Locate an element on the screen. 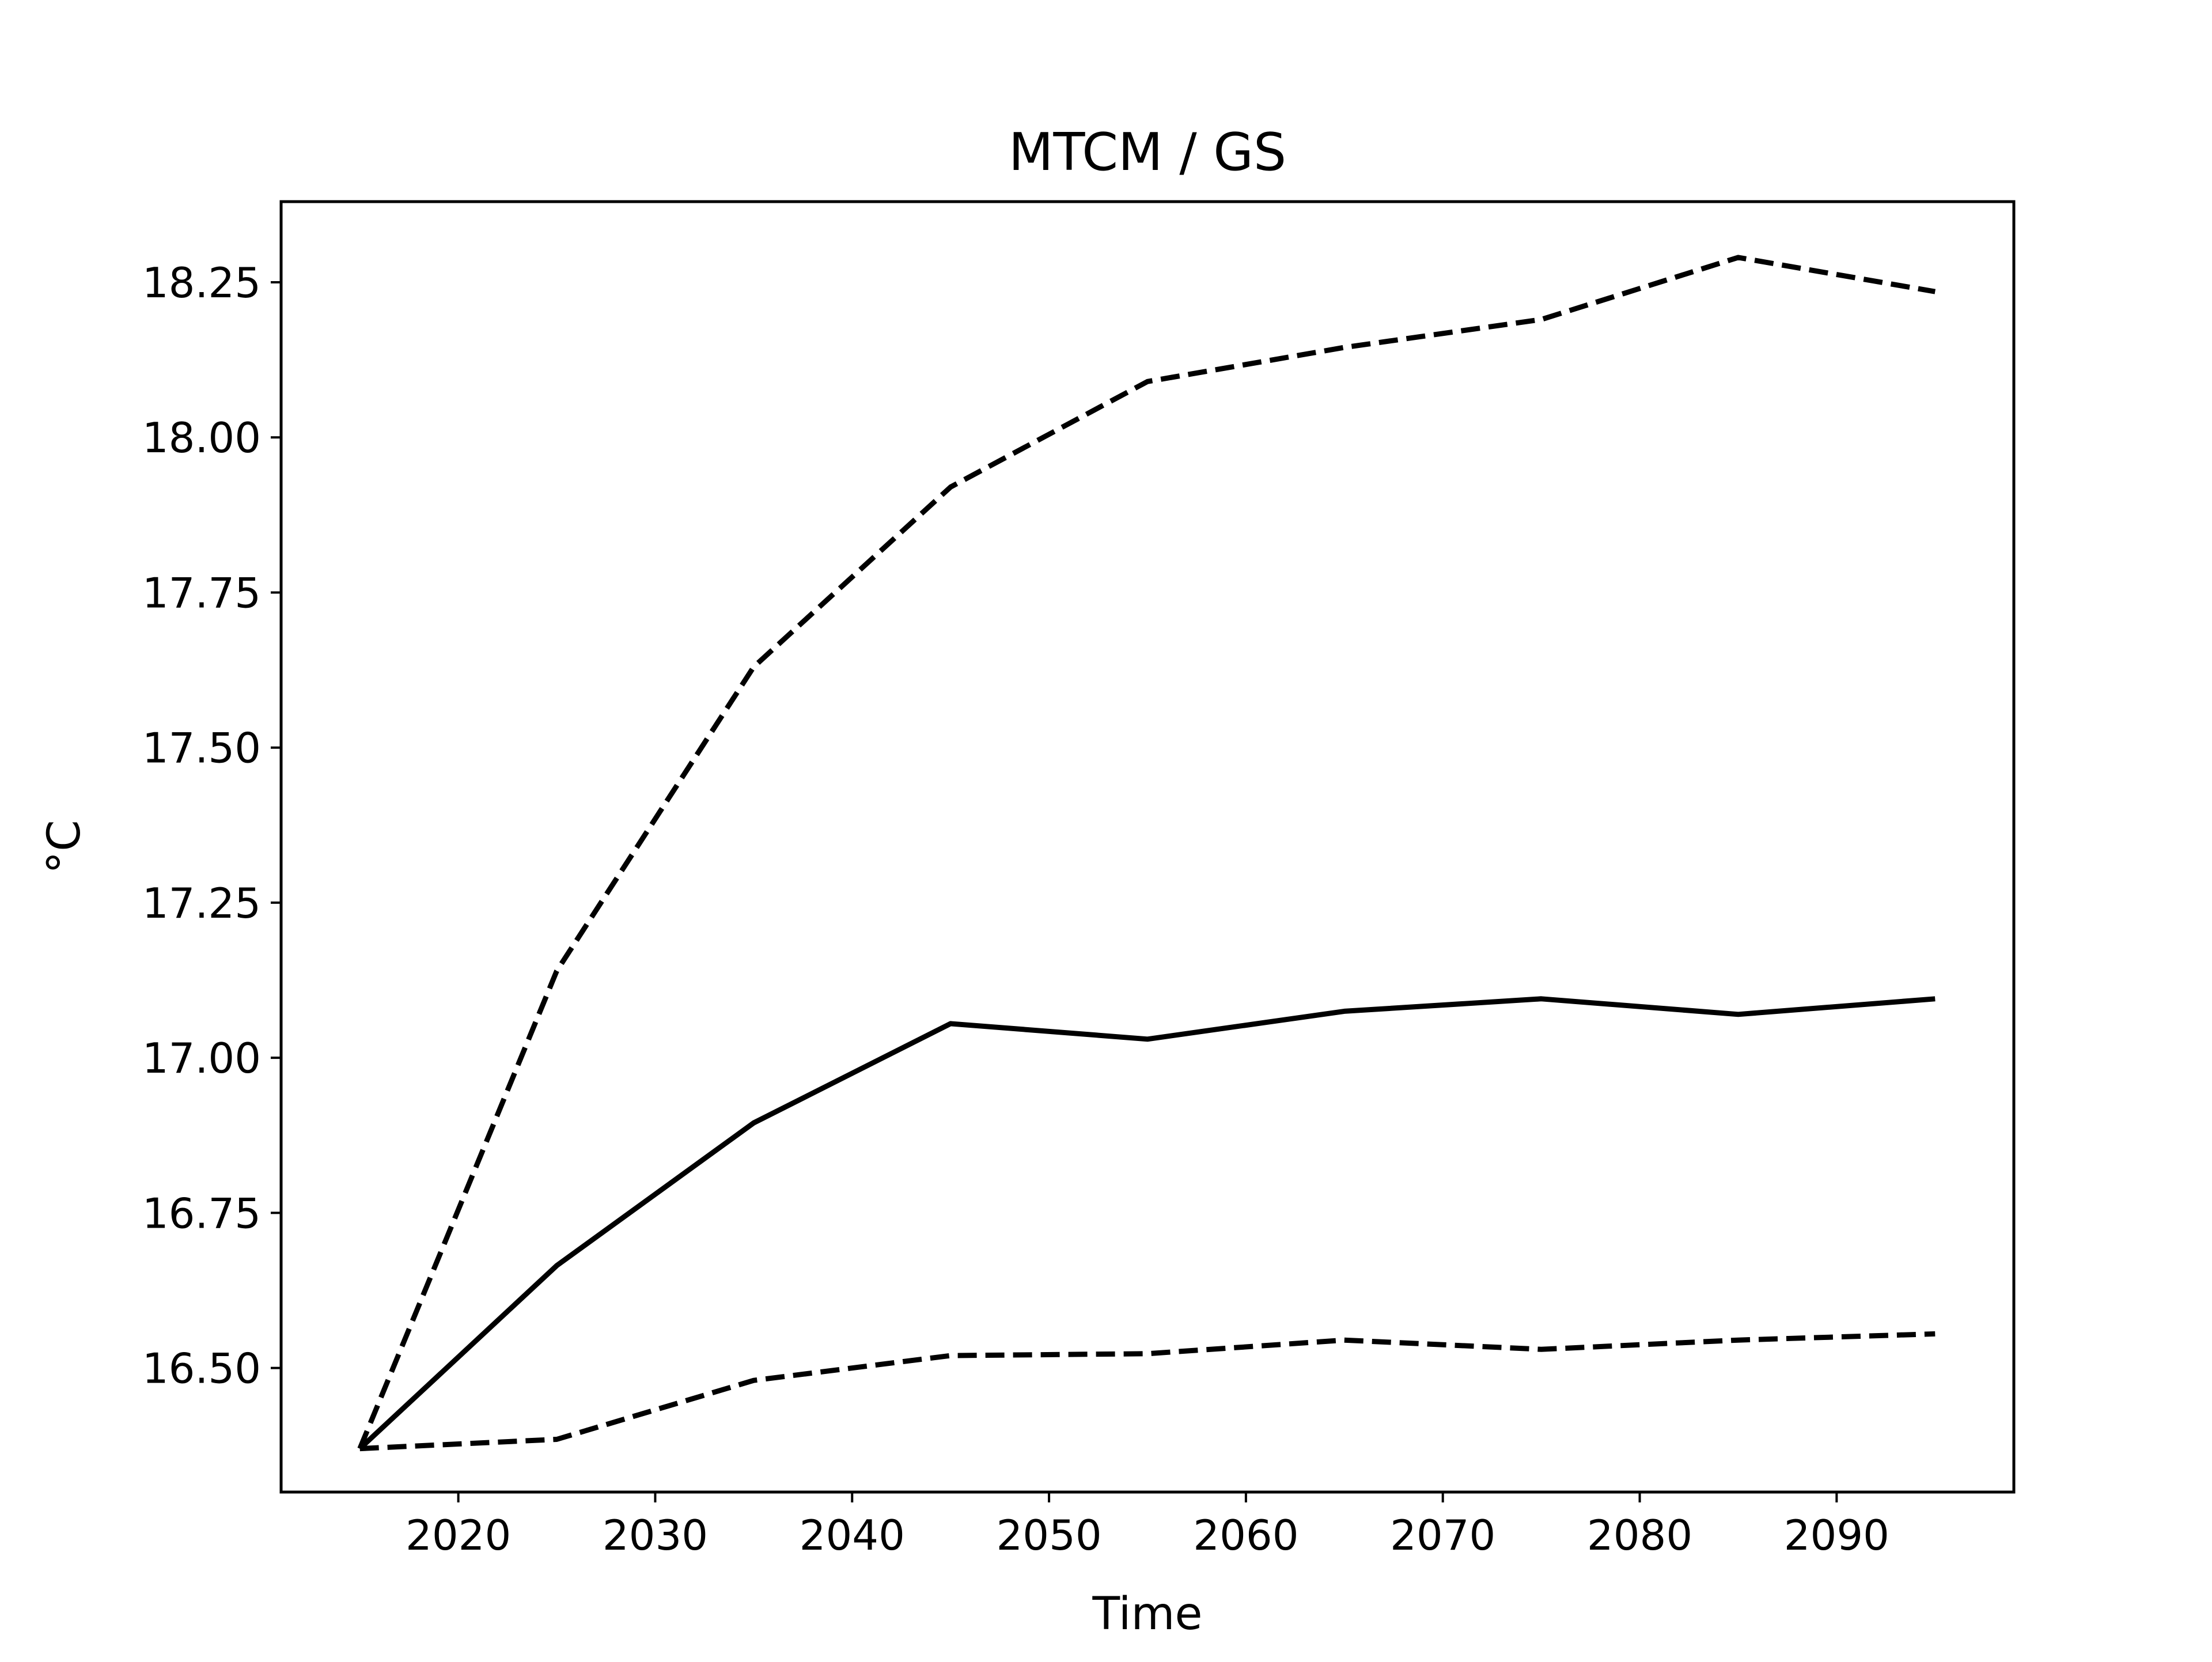 This screenshot has width=2212, height=1662. x-tick-label: 2030 is located at coordinates (655, 1535).